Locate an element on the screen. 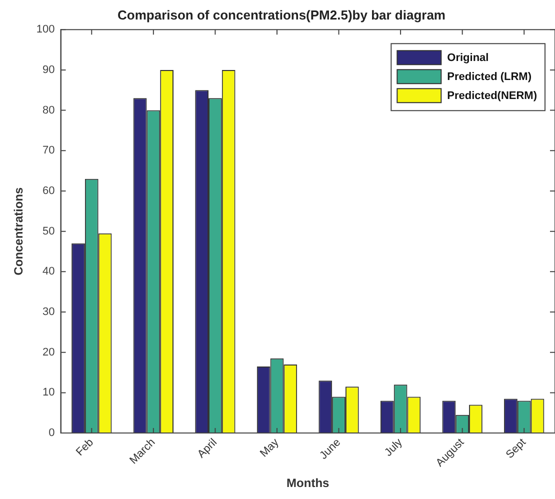  legend-label: Predicted(NERM) is located at coordinates (492, 96).